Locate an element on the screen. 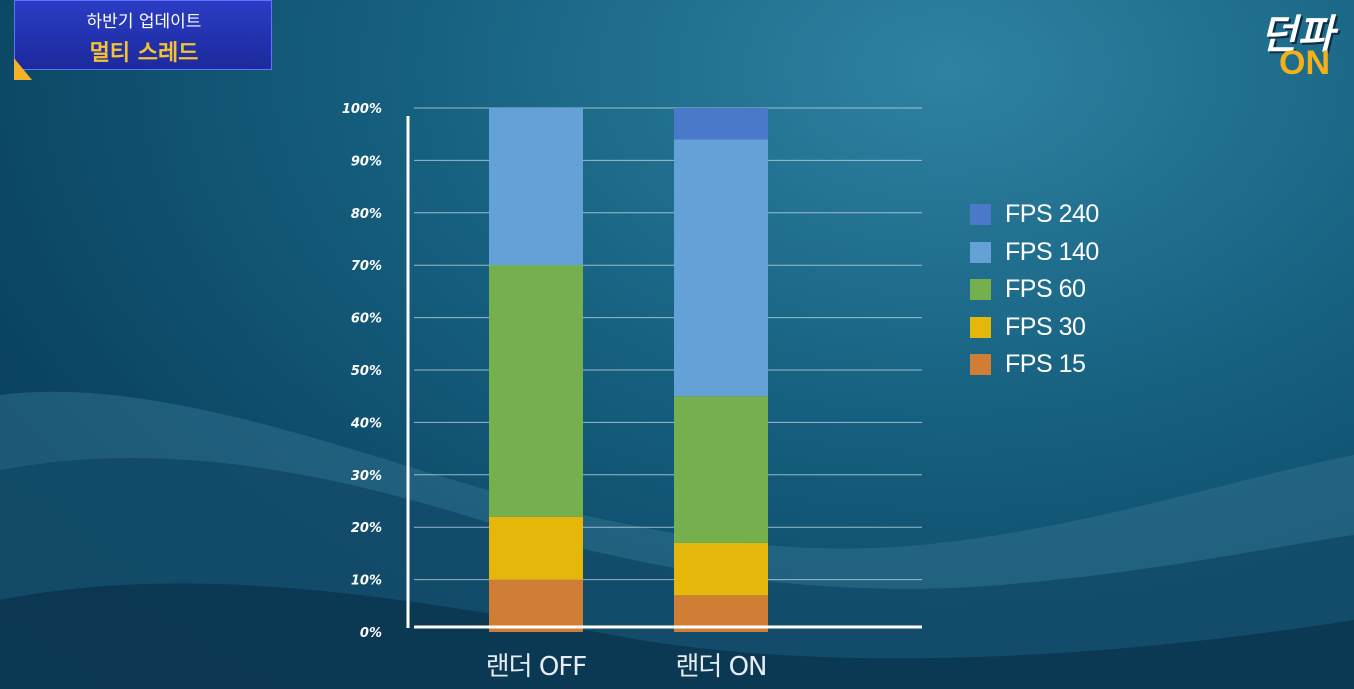 The width and height of the screenshot is (1354, 689). legend-label: FPS 60 is located at coordinates (1045, 289).